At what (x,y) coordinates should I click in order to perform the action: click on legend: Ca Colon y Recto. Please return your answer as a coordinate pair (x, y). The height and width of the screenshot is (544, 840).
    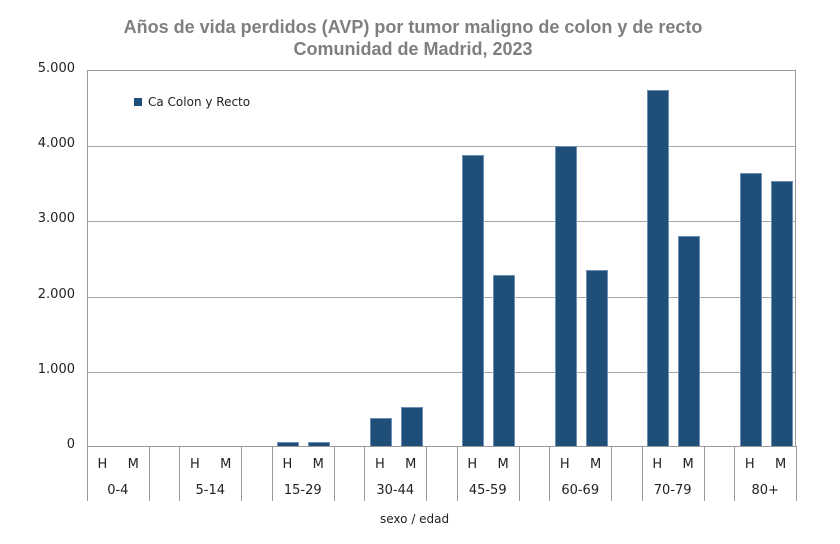
    Looking at the image, I should click on (192, 102).